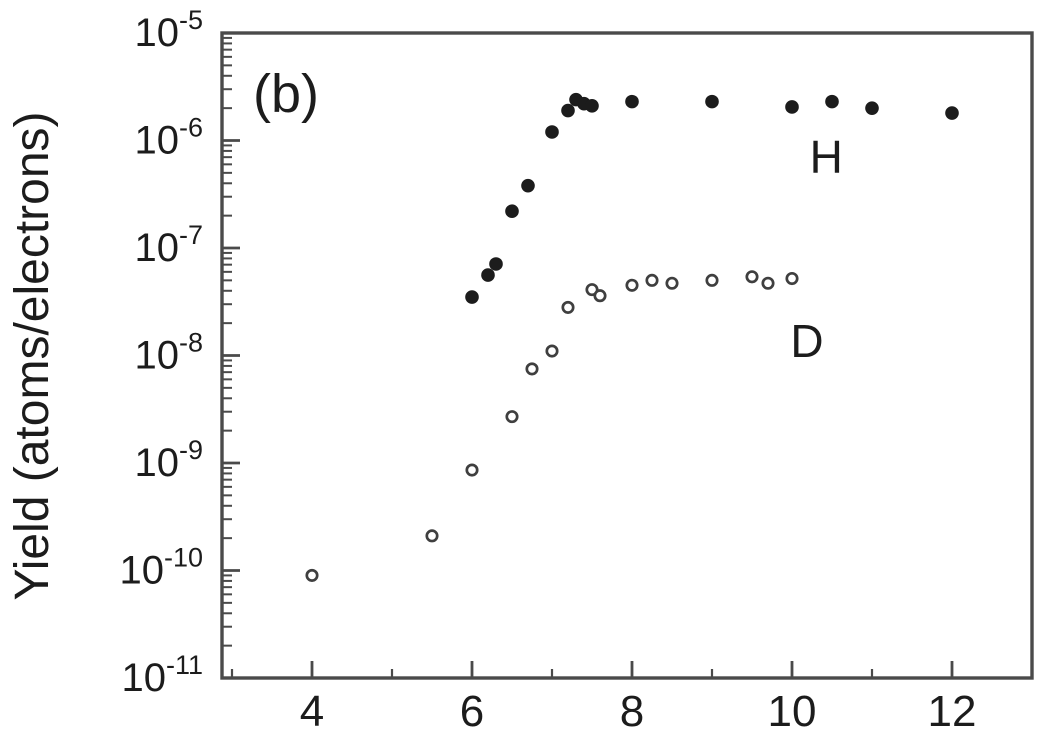  Describe the element at coordinates (168, 245) in the screenshot. I see `y-tick-label: 10⁻⁷` at that location.